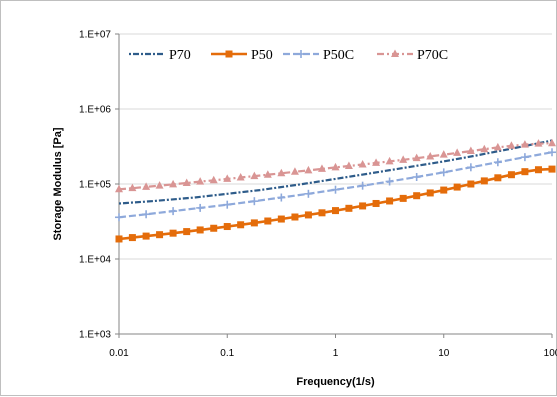  Describe the element at coordinates (95, 110) in the screenshot. I see `y-tick-label: 1.E+06` at that location.